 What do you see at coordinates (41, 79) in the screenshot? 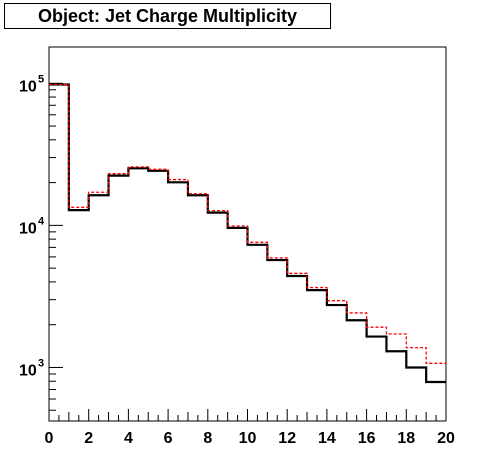
I see `y-tick-label-exponent: 5` at bounding box center [41, 79].